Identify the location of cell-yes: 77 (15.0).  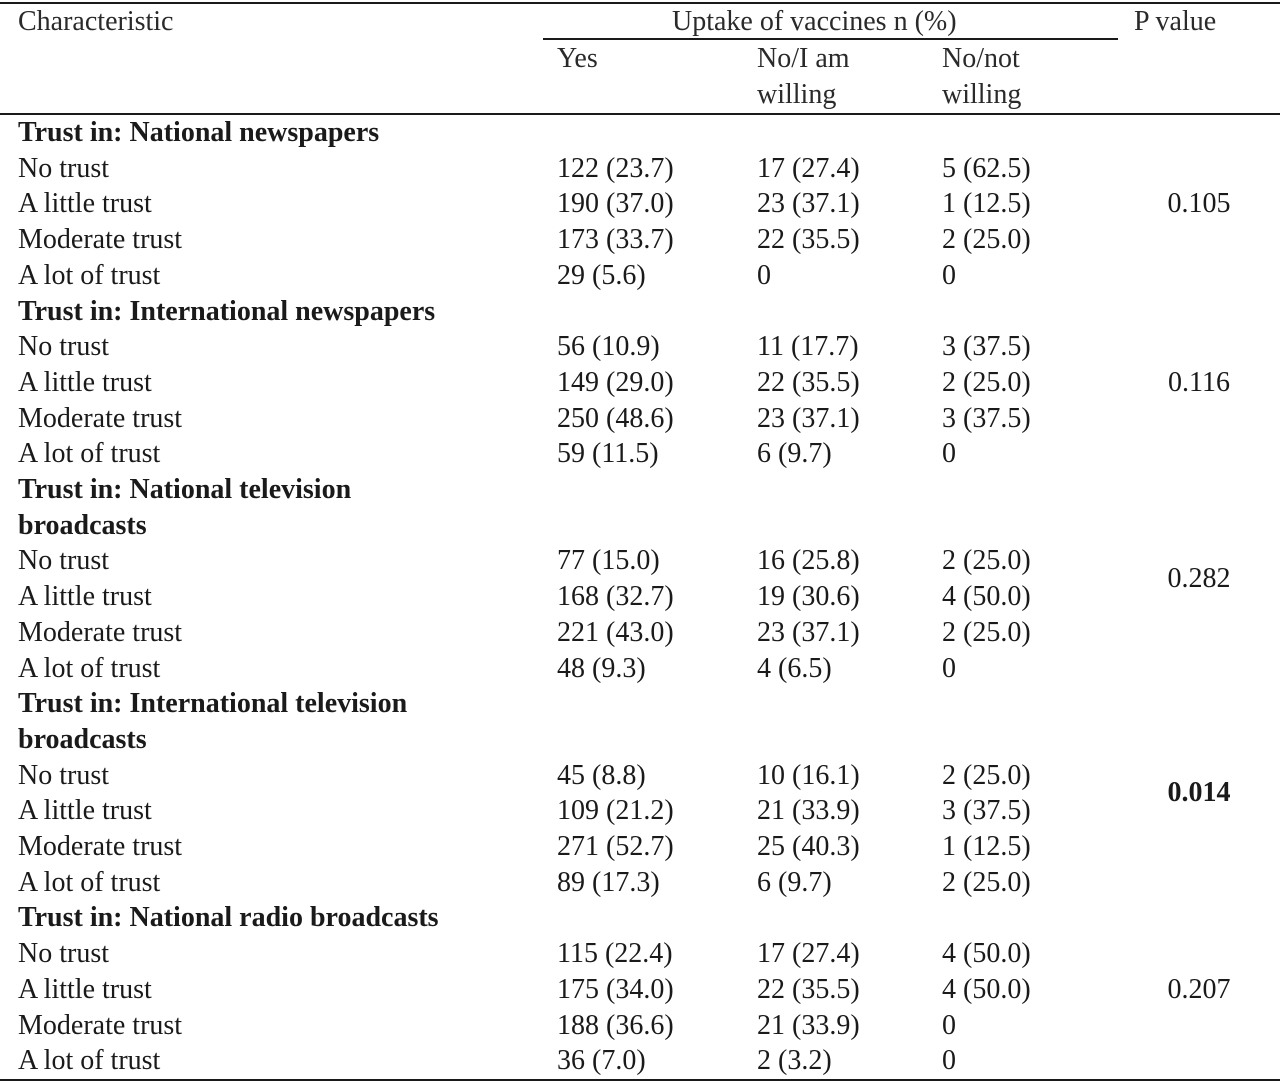
(608, 561).